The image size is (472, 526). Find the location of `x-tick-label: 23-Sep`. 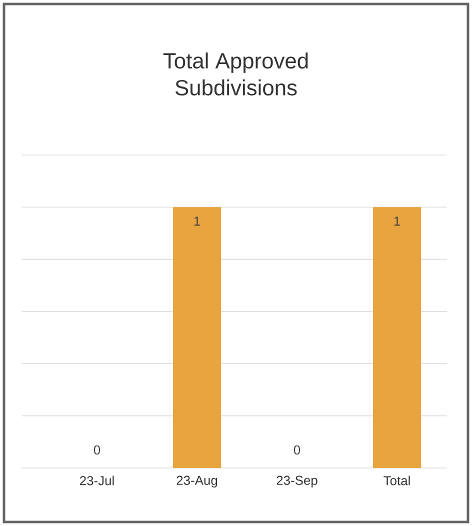

x-tick-label: 23-Sep is located at coordinates (297, 482).